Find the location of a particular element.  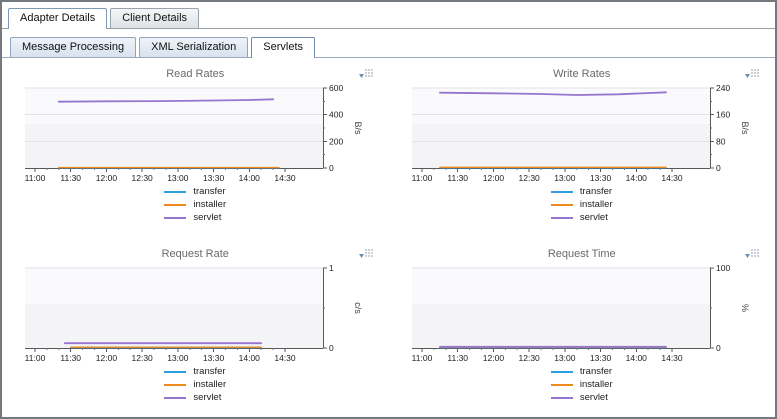

chart-title: Request Rate is located at coordinates (195, 254).